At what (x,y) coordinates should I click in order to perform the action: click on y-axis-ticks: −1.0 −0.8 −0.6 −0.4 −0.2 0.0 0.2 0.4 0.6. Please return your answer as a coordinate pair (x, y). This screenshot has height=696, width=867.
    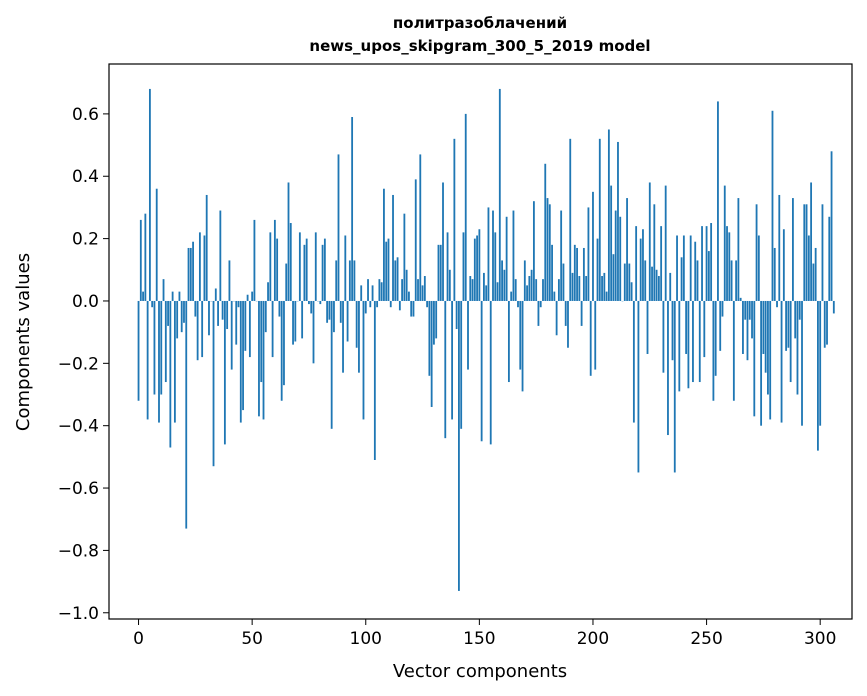
    Looking at the image, I should click on (83, 364).